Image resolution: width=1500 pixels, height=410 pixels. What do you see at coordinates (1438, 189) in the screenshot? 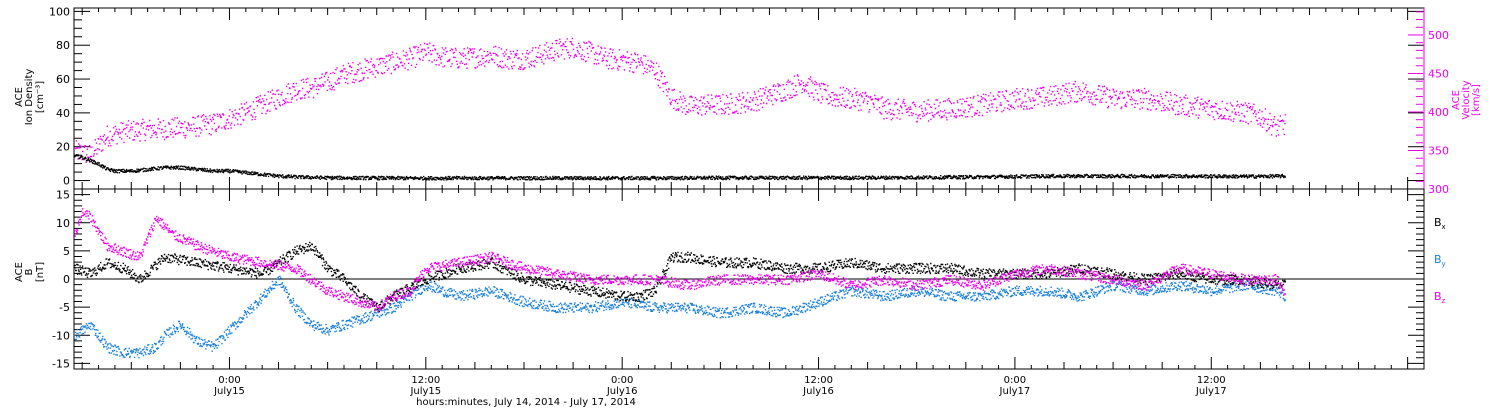
I see `top-y2-tick-label: 300` at bounding box center [1438, 189].